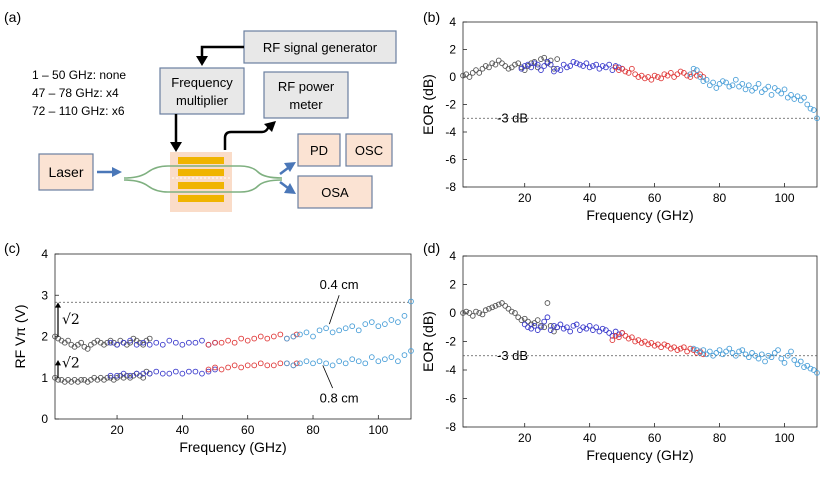  I want to click on panel-label-b: (b), so click(431, 17).